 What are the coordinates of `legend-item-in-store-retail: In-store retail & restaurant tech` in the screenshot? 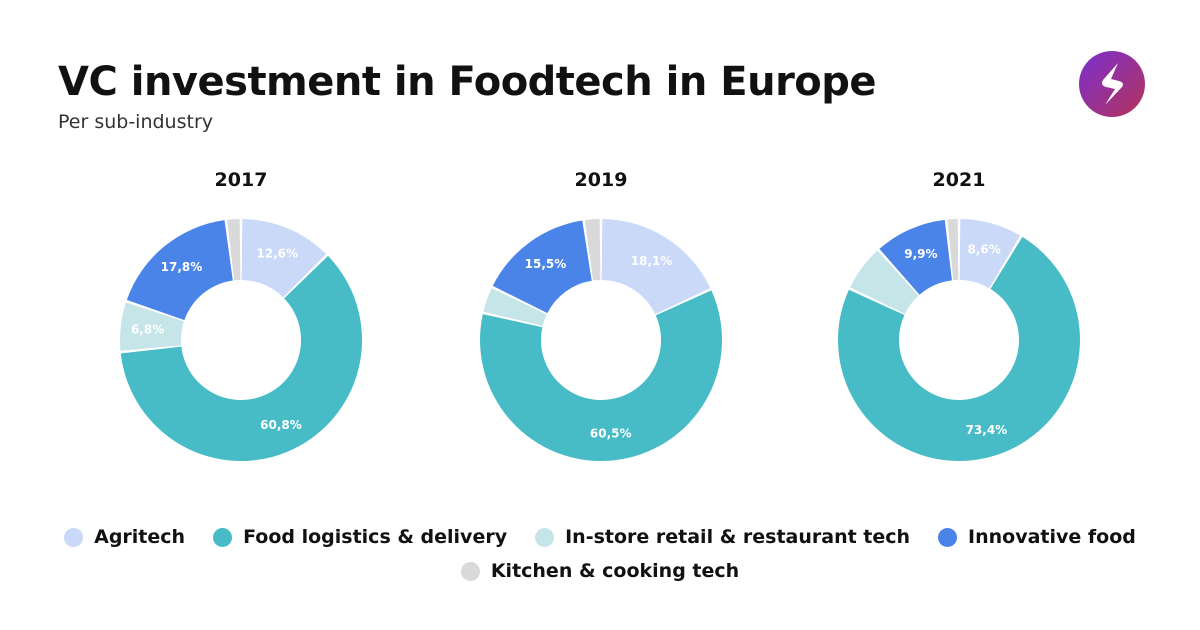 It's located at (722, 537).